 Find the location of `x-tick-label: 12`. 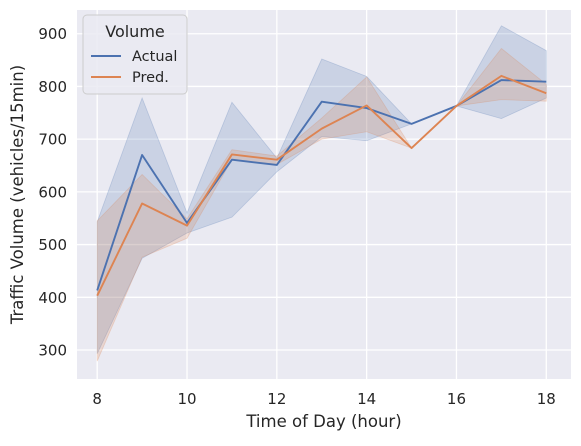

x-tick-label: 12 is located at coordinates (276, 399).